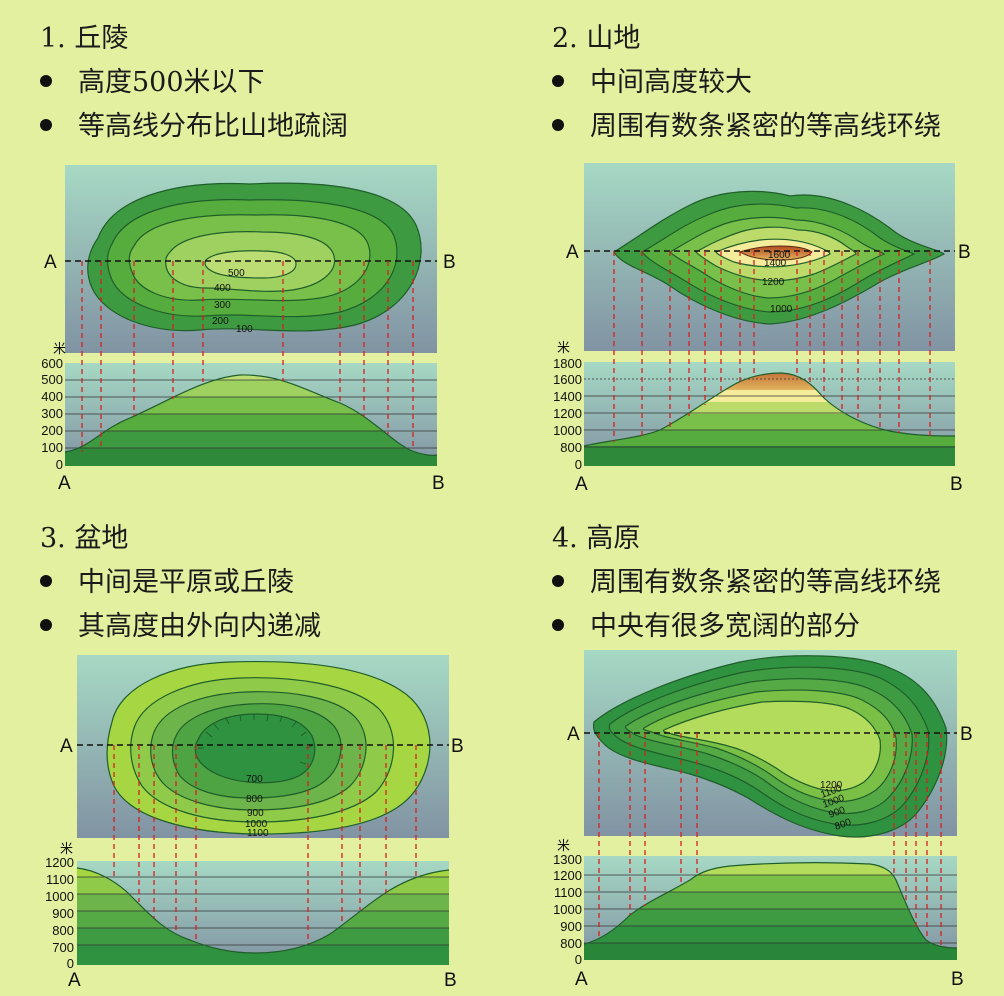 Image resolution: width=1004 pixels, height=996 pixels. I want to click on basin-projection-lines, so click(265, 844).